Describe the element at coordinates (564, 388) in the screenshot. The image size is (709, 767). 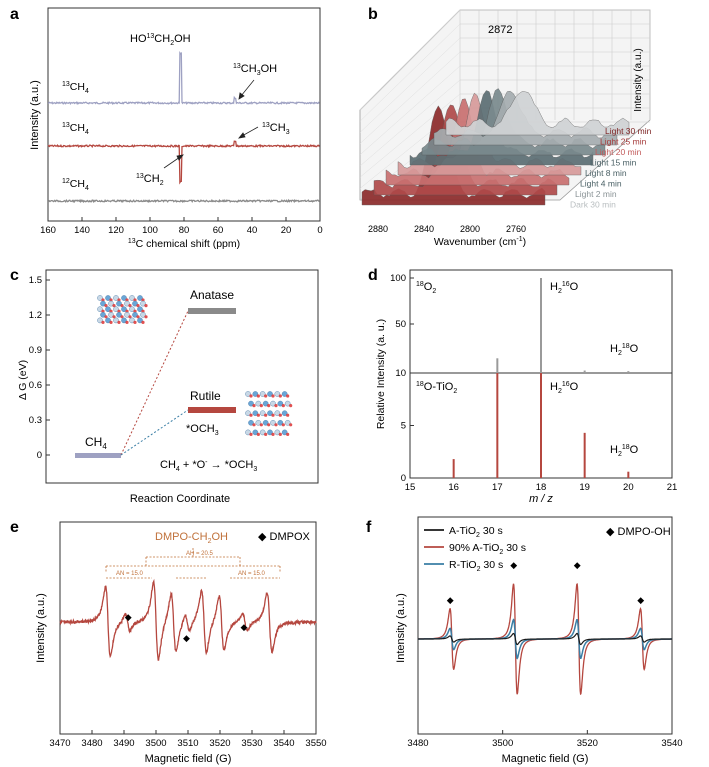
I see `panel-d-label-h216o-bottom: H216O` at that location.